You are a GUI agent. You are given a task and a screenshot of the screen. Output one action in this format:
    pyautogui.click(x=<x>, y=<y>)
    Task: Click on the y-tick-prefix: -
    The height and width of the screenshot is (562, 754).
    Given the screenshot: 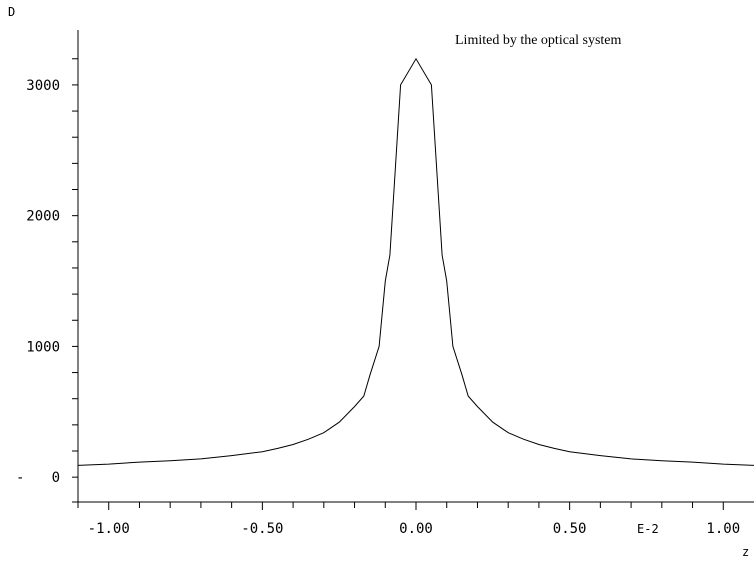 What is the action you would take?
    pyautogui.click(x=20, y=478)
    